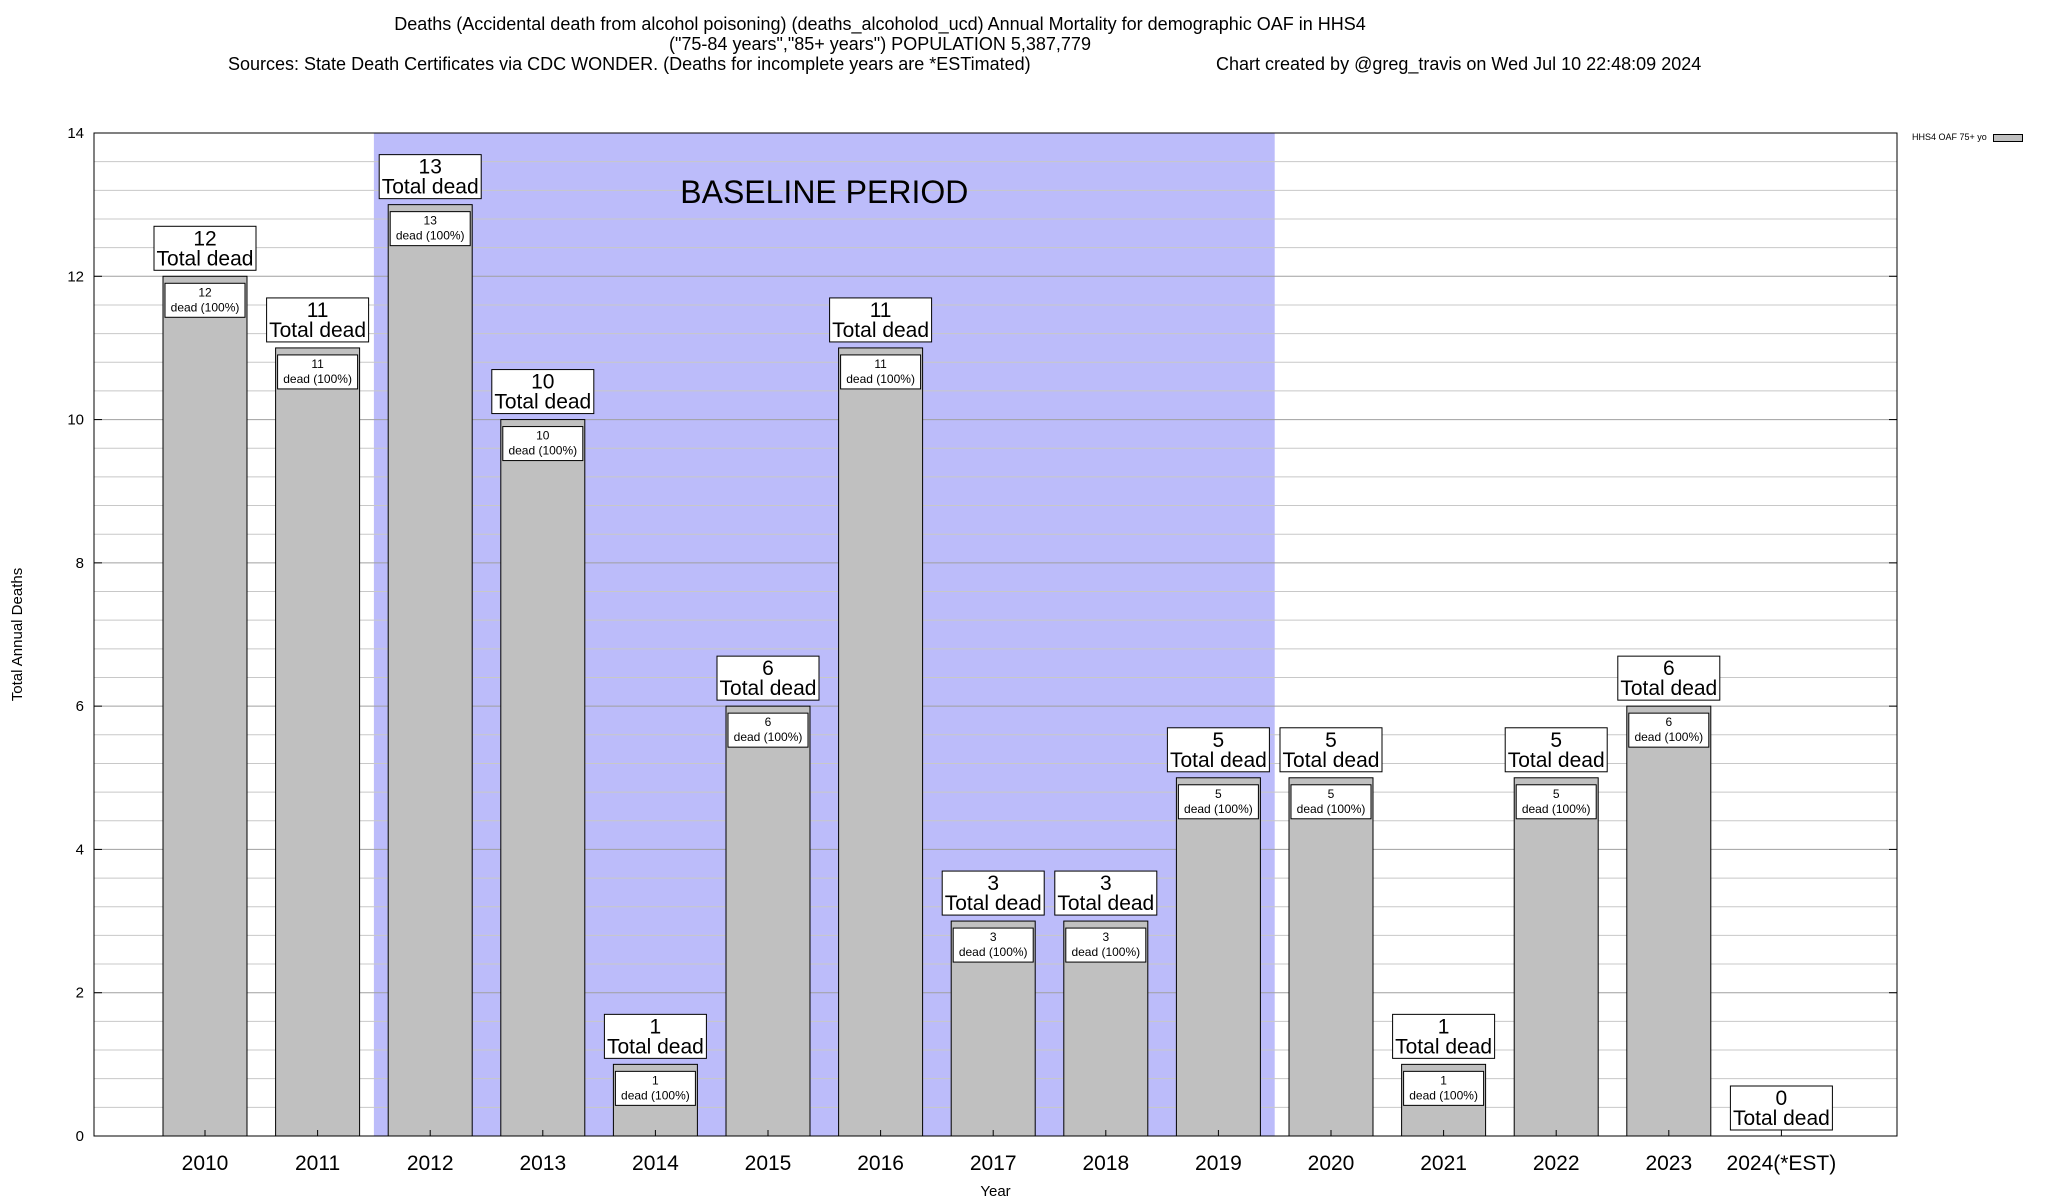 This screenshot has width=2048, height=1200. Describe the element at coordinates (205, 292) in the screenshot. I see `bar-inner-count: 12` at that location.